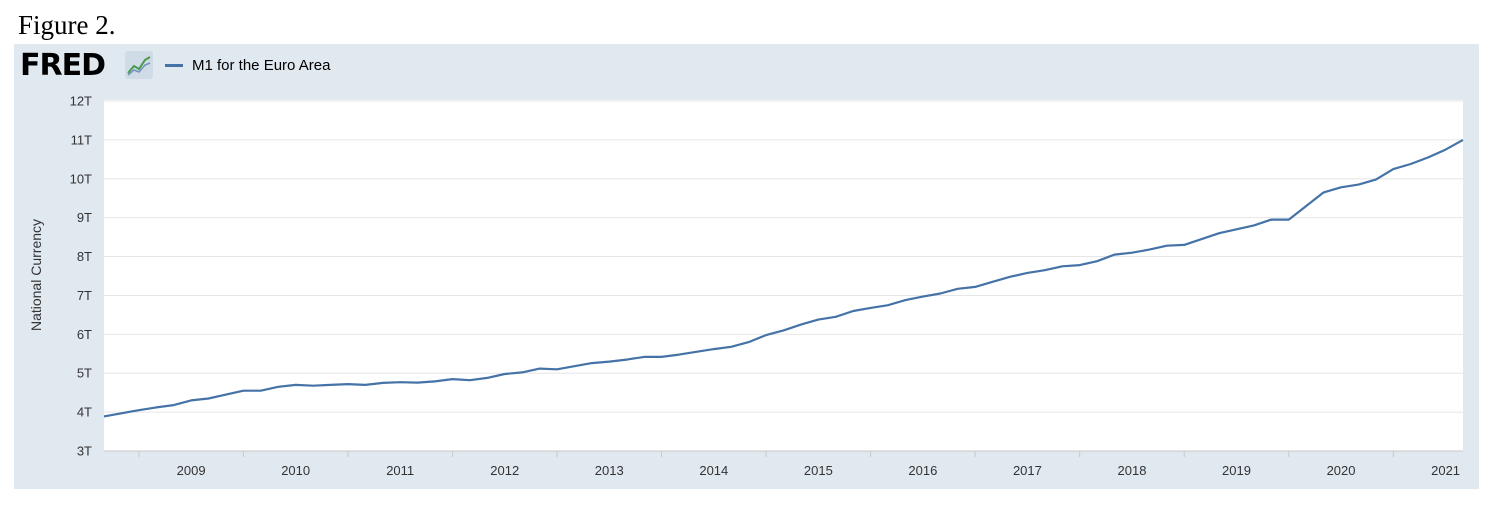 This screenshot has width=1490, height=508. Describe the element at coordinates (84, 373) in the screenshot. I see `y-tick-label: 5T` at that location.